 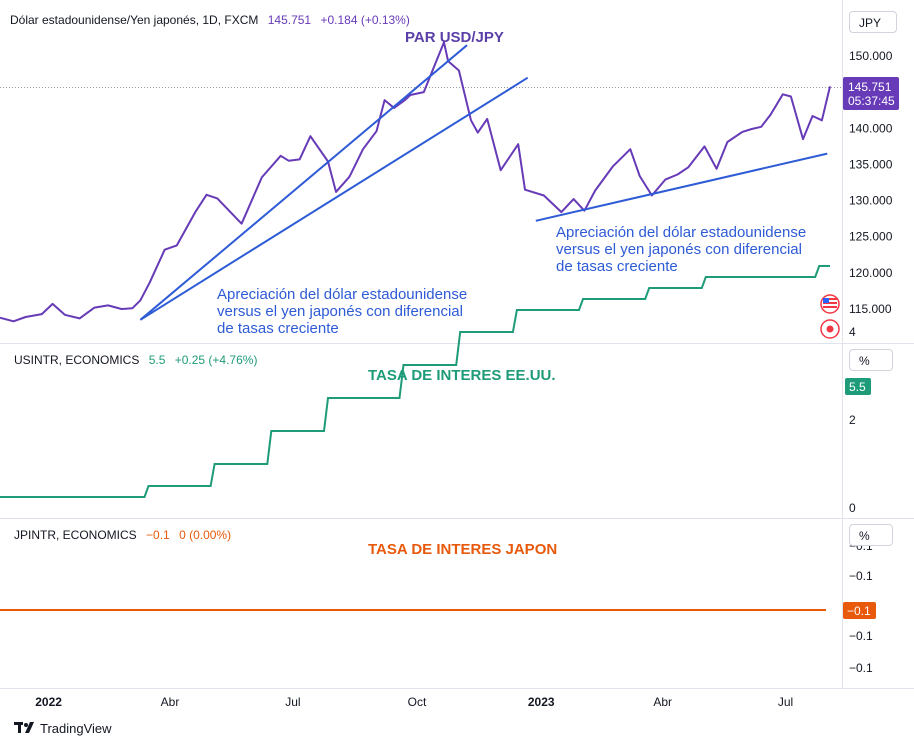 I want to click on us-unit-button: %, so click(x=871, y=360).